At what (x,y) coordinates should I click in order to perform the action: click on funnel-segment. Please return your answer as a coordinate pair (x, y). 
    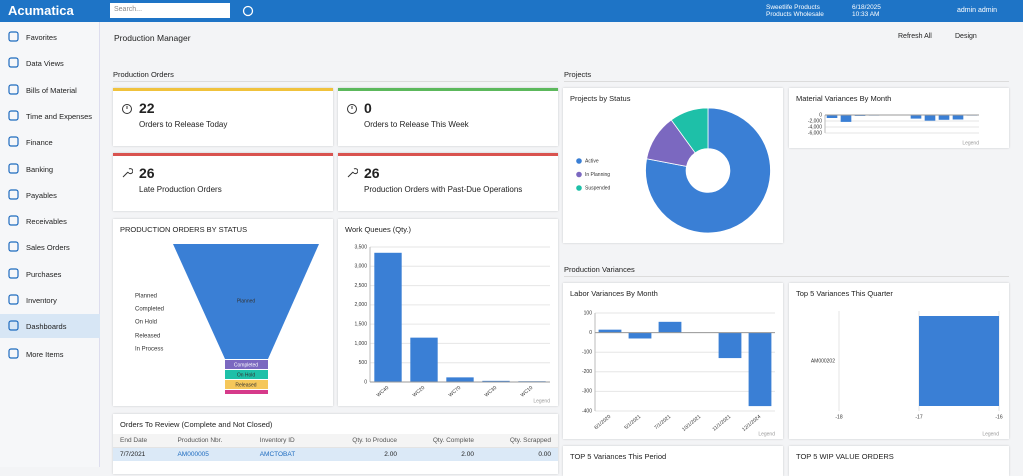
    Looking at the image, I should click on (246, 392).